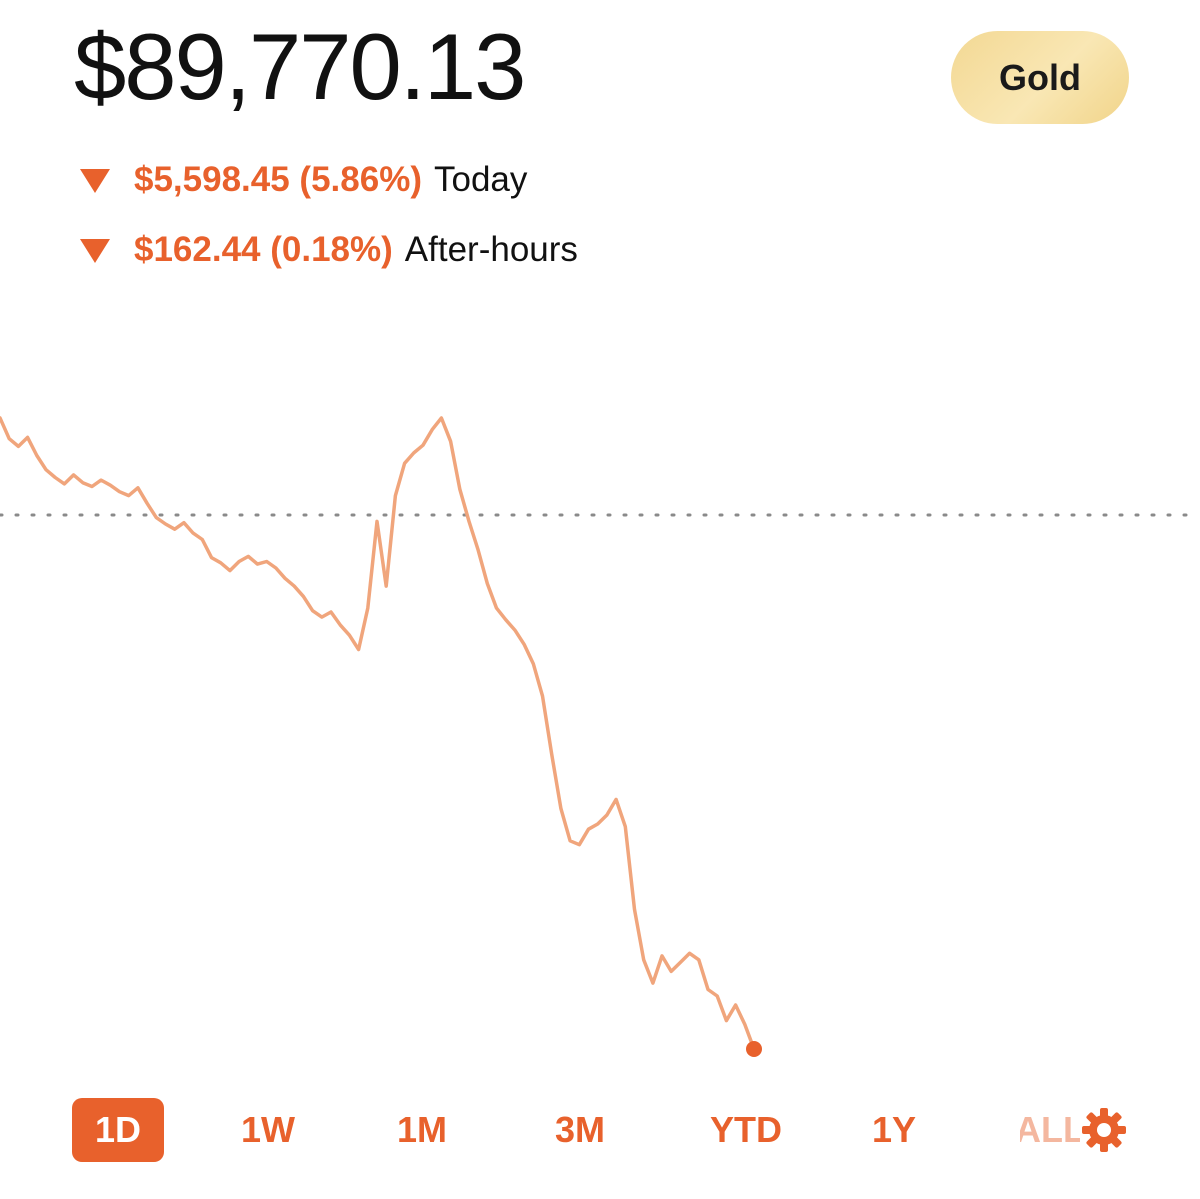 The height and width of the screenshot is (1199, 1200). What do you see at coordinates (263, 249) in the screenshot?
I see `after-hours-change-amount: $162.44 (0.18%)` at bounding box center [263, 249].